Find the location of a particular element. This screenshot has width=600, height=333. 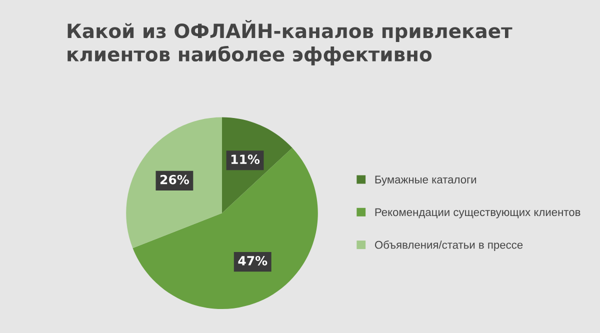

legend-label: Рекомендации существующих клиентов is located at coordinates (477, 213).